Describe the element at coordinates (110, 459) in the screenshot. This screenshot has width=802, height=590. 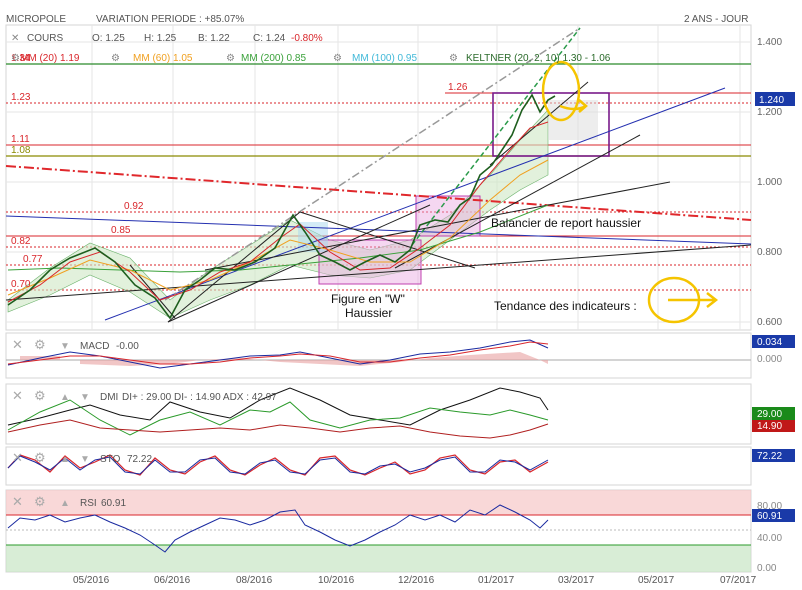
I see `svg-text: STO` at that location.